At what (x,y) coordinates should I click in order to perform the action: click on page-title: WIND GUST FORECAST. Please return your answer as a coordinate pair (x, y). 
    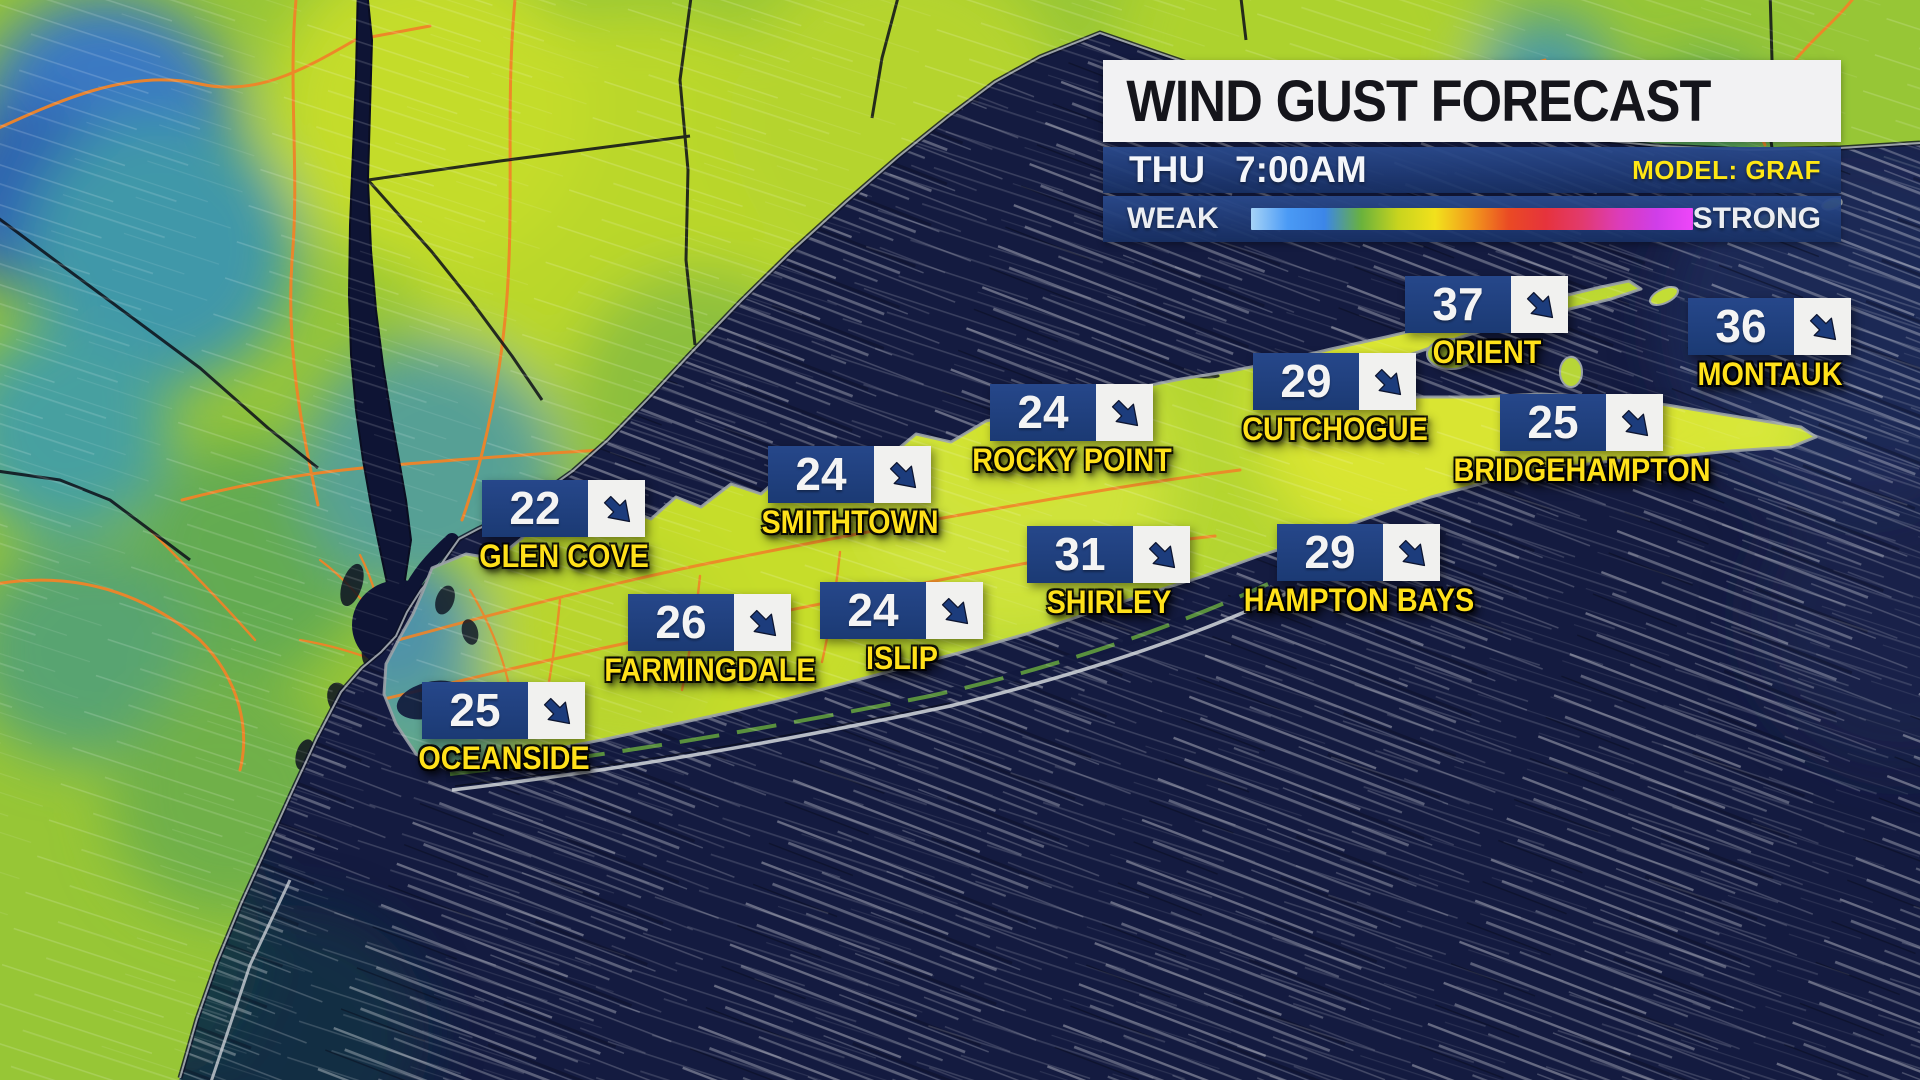
    Looking at the image, I should click on (1418, 101).